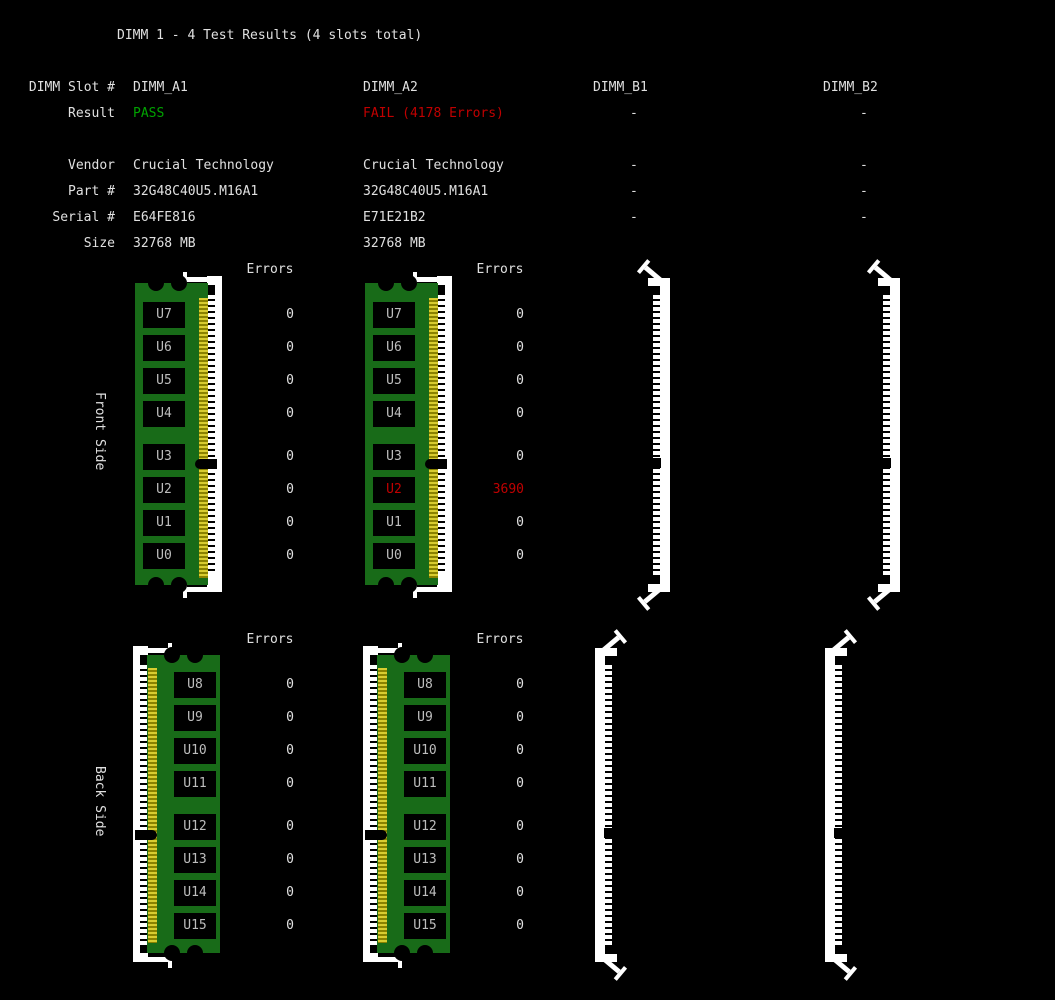  What do you see at coordinates (426, 191) in the screenshot?
I see `info-value: 32G48C40U5.M16A1` at bounding box center [426, 191].